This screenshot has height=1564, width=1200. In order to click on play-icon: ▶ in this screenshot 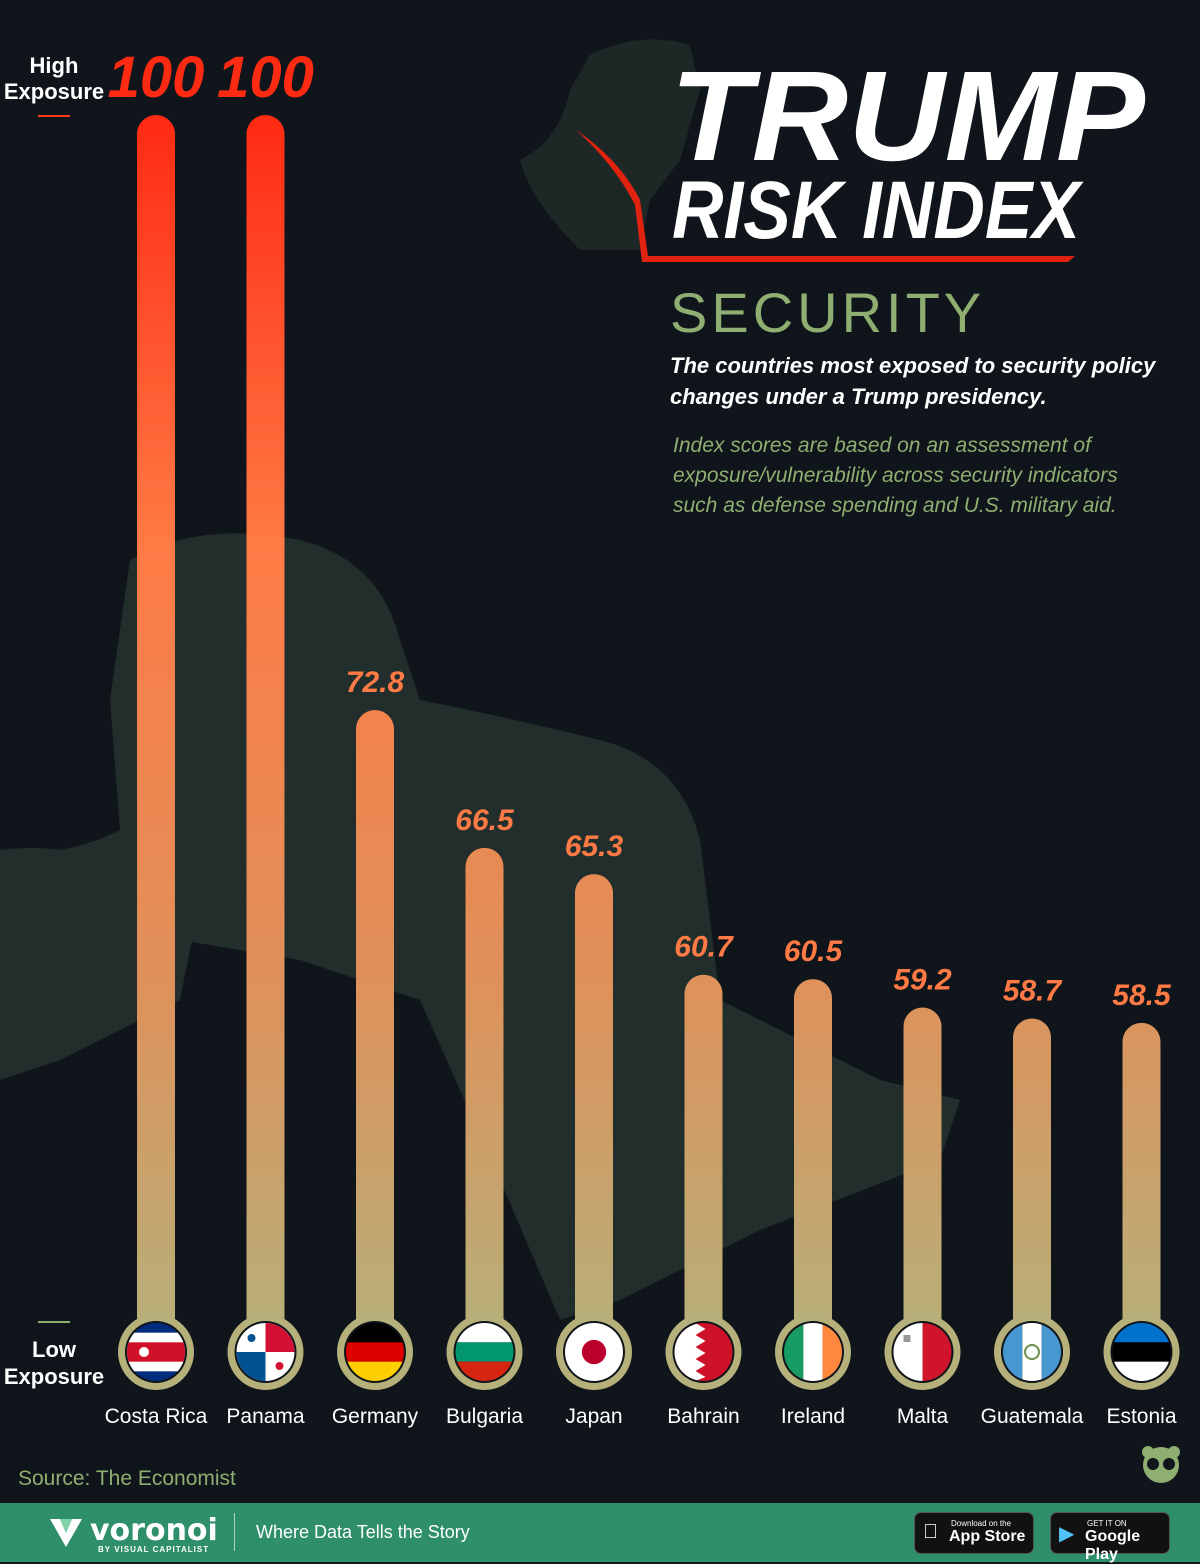, I will do `click(1067, 1534)`.